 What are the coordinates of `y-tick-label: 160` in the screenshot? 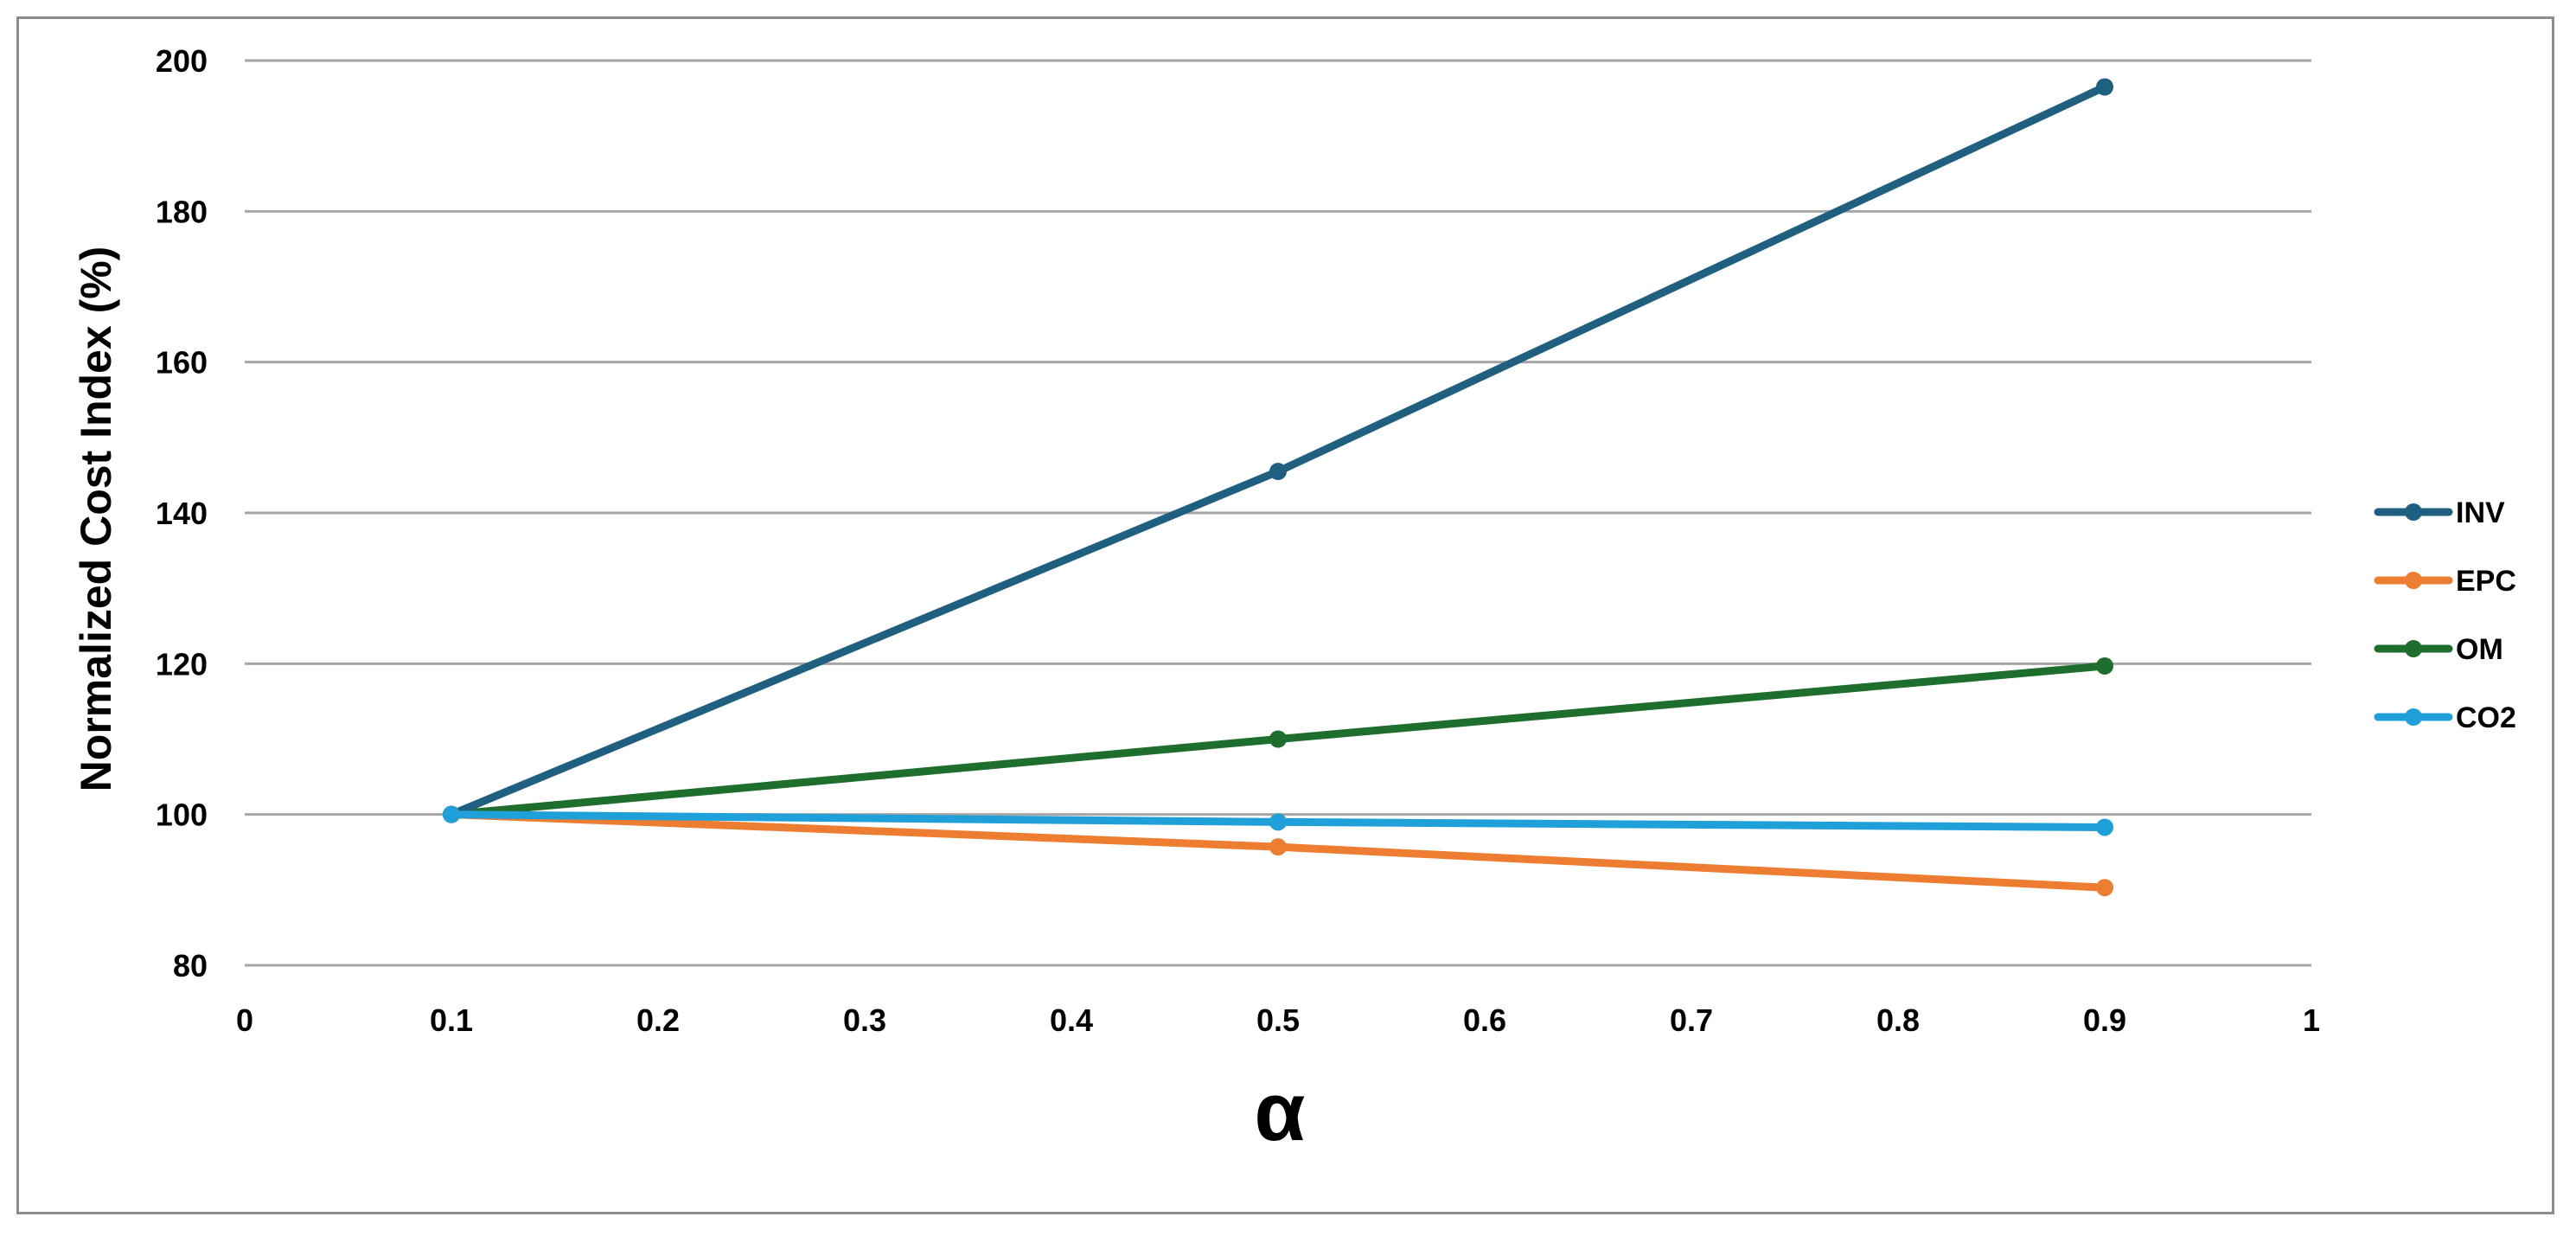 It's located at (182, 363).